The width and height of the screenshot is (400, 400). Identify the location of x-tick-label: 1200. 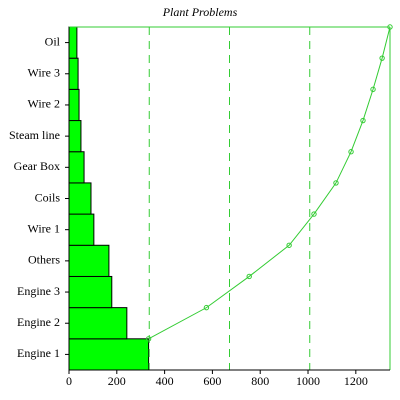
(356, 381).